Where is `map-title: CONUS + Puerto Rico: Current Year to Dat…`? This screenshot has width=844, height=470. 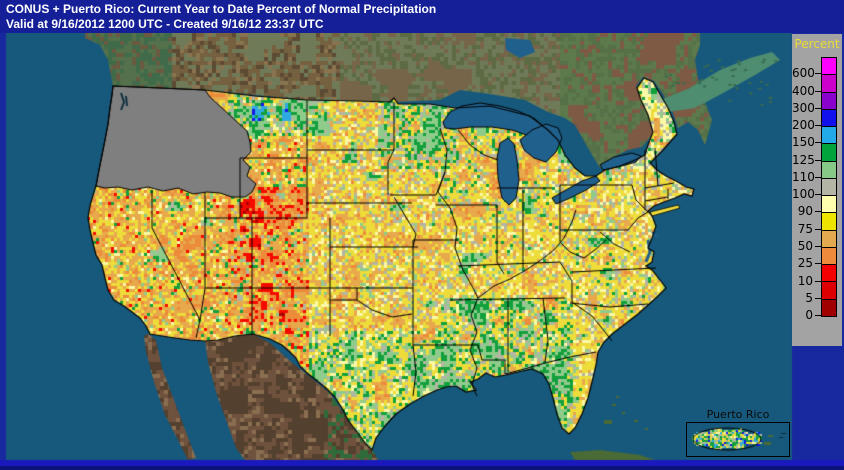 map-title: CONUS + Puerto Rico: Current Year to Dat… is located at coordinates (221, 9).